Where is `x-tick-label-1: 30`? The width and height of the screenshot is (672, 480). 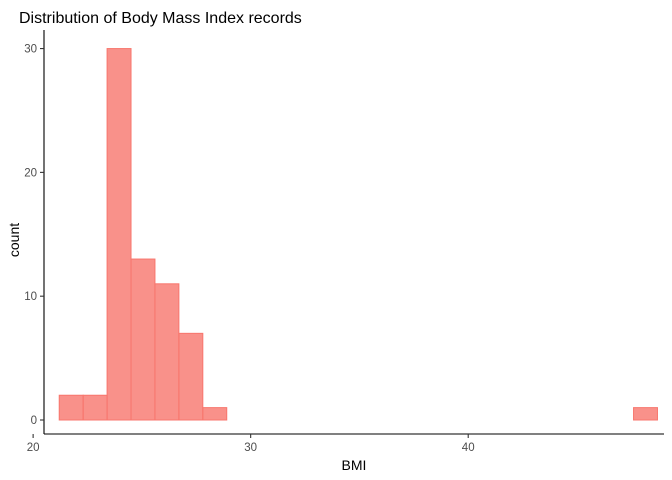 x-tick-label-1: 30 is located at coordinates (250, 448).